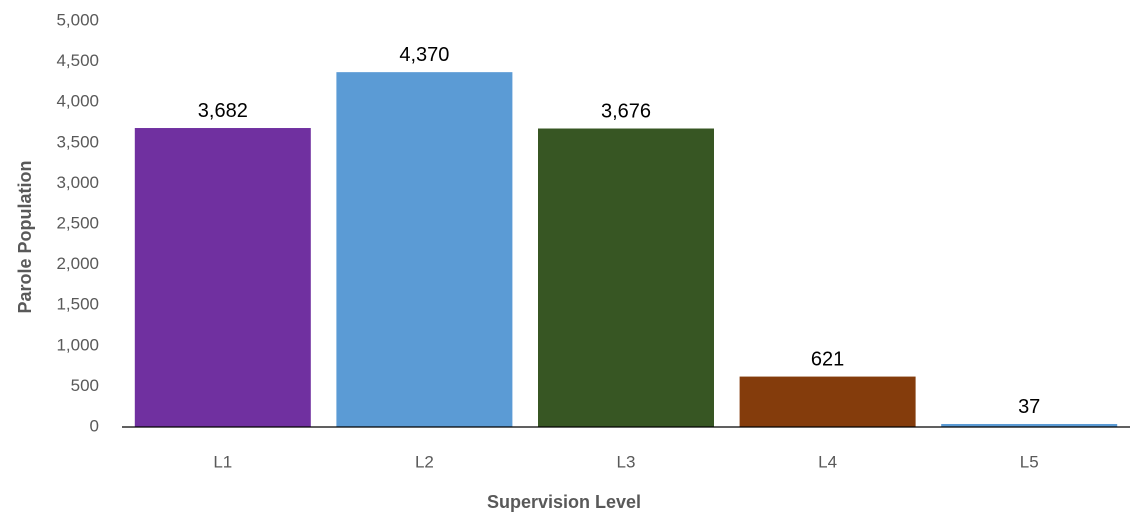  What do you see at coordinates (424, 249) in the screenshot?
I see `bar-l2` at bounding box center [424, 249].